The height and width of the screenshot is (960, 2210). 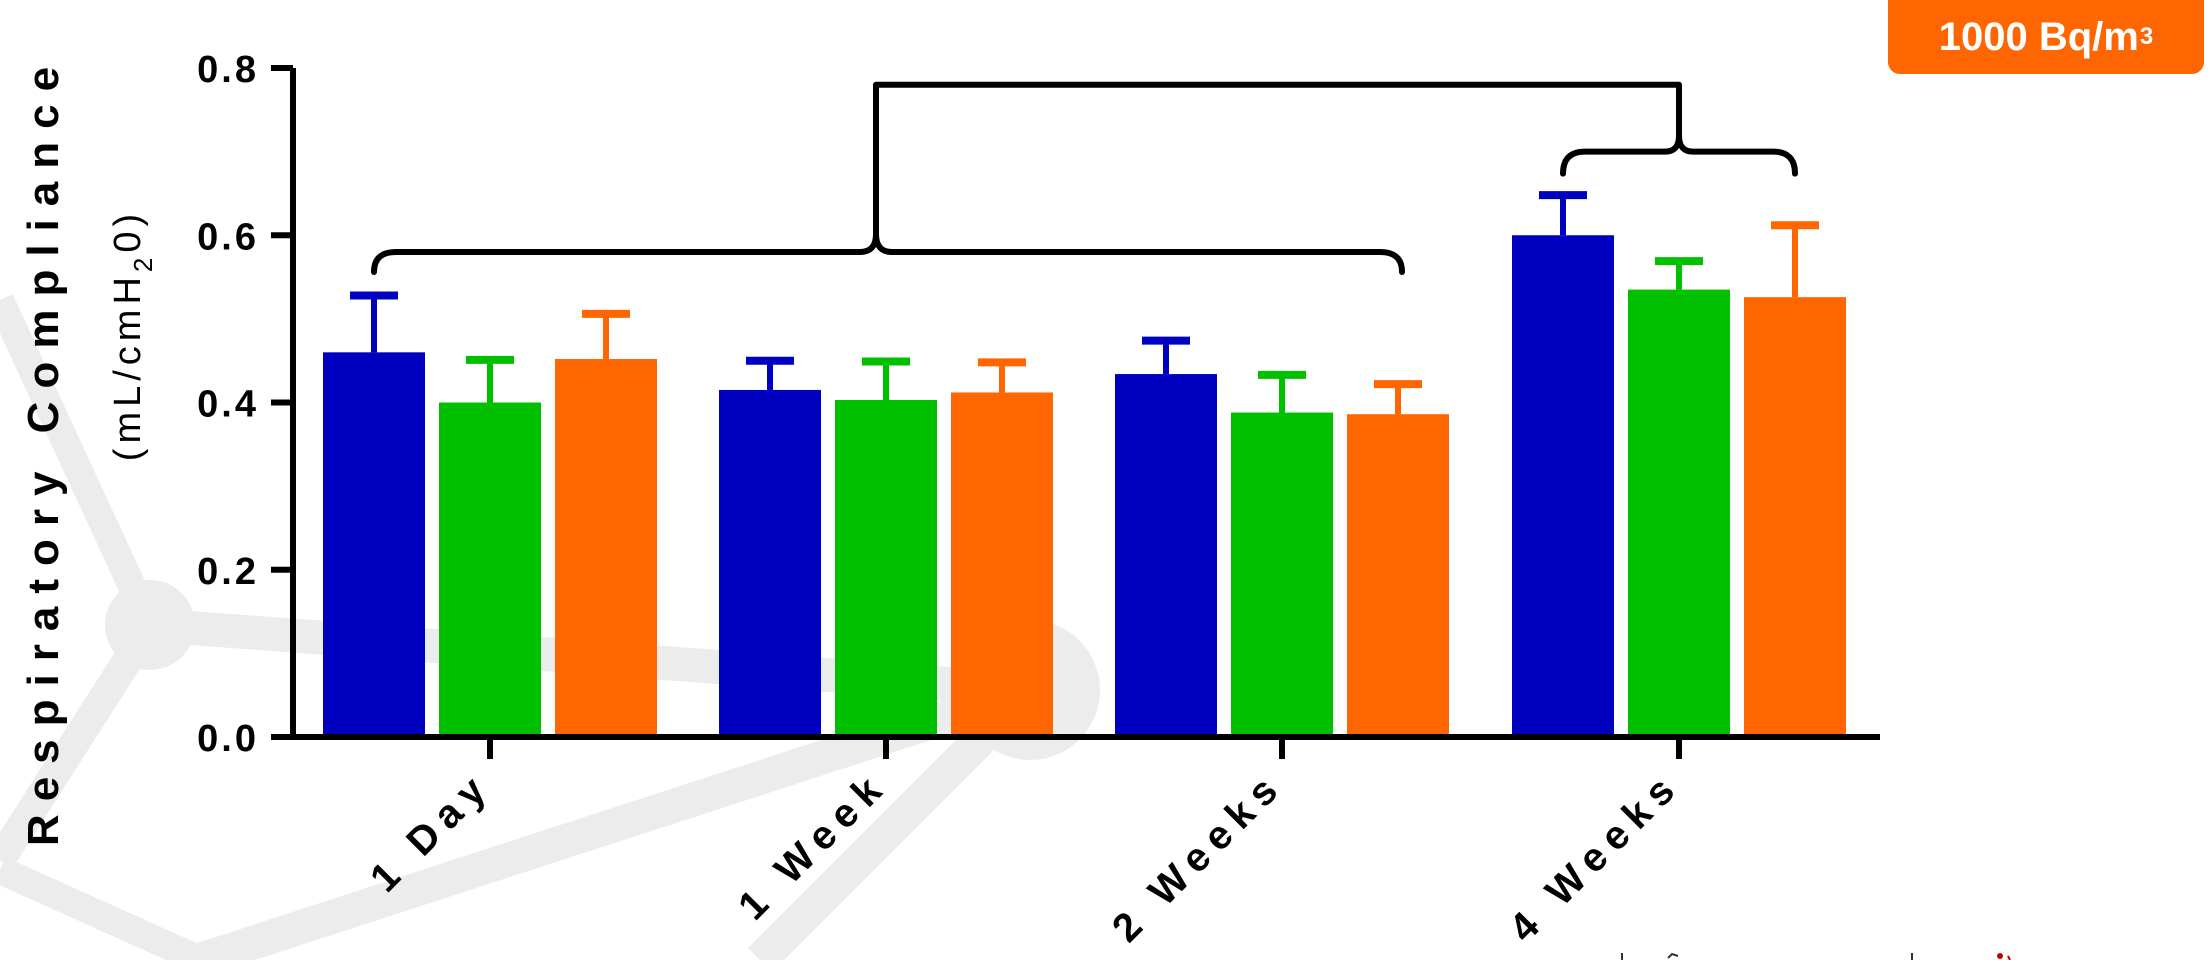 I want to click on y-axis-ticks: 0.0 0.2 0.4 0.6 0.8, so click(x=245, y=404).